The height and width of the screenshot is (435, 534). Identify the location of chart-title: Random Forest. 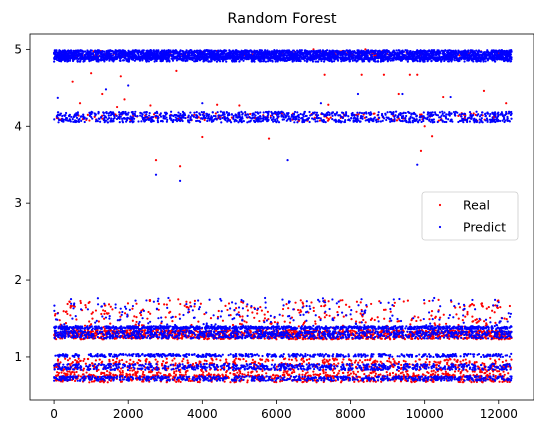
(281, 19).